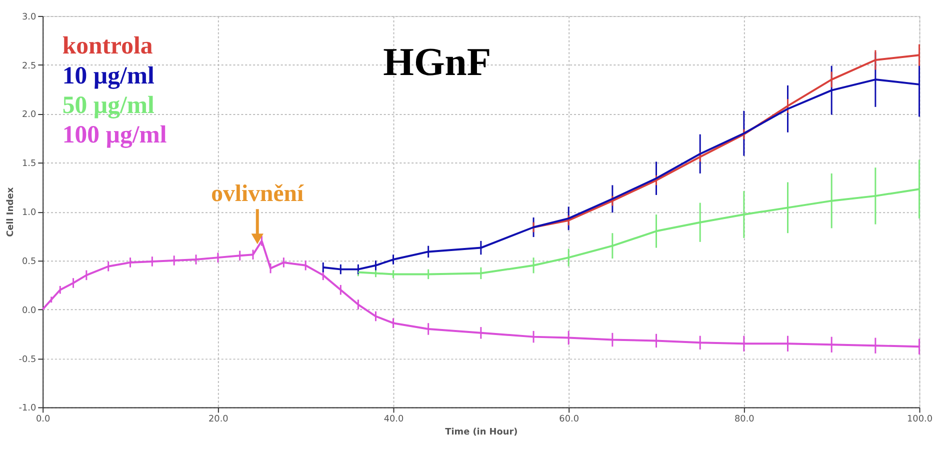  Describe the element at coordinates (569, 419) in the screenshot. I see `x-tick-label: 60.0` at that location.